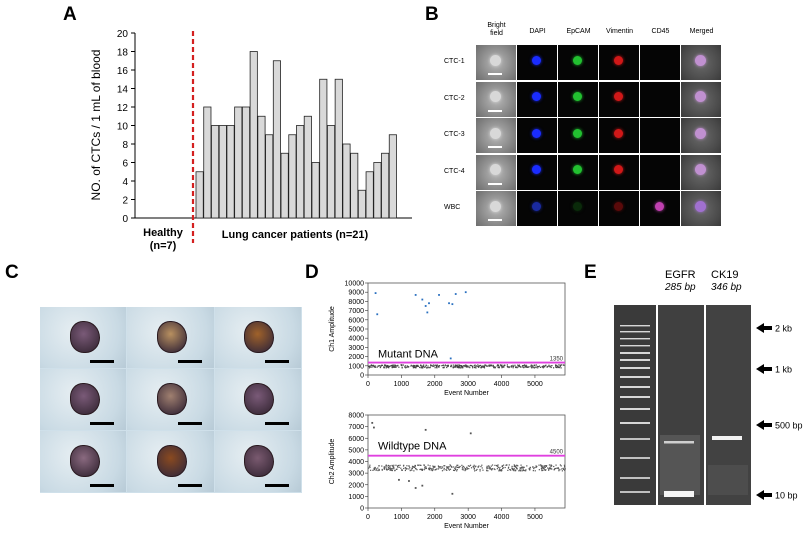 This screenshot has height=548, width=807. I want to click on row-label: CTC-4, so click(454, 171).